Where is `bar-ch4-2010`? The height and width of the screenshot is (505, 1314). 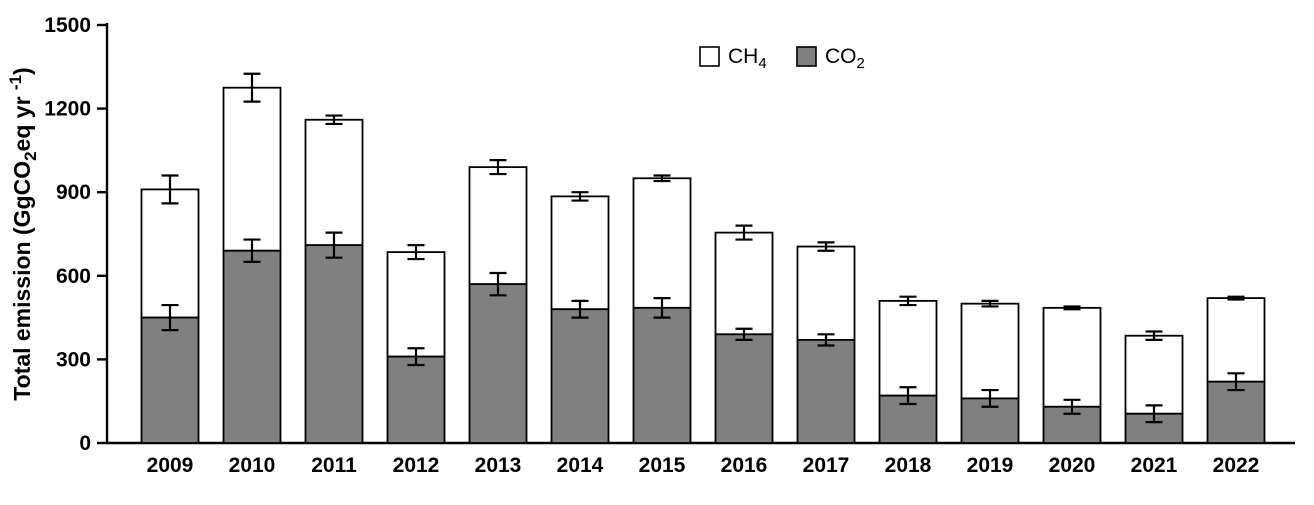
bar-ch4-2010 is located at coordinates (252, 169).